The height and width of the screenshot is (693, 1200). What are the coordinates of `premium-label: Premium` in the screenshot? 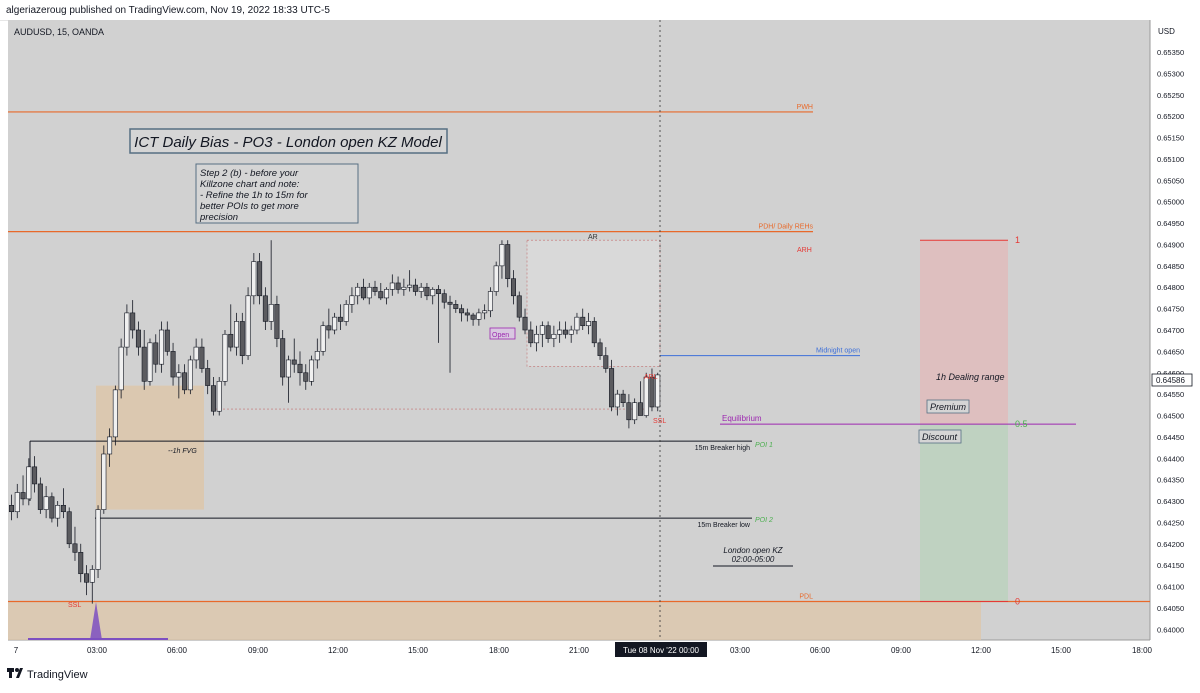 It's located at (948, 407).